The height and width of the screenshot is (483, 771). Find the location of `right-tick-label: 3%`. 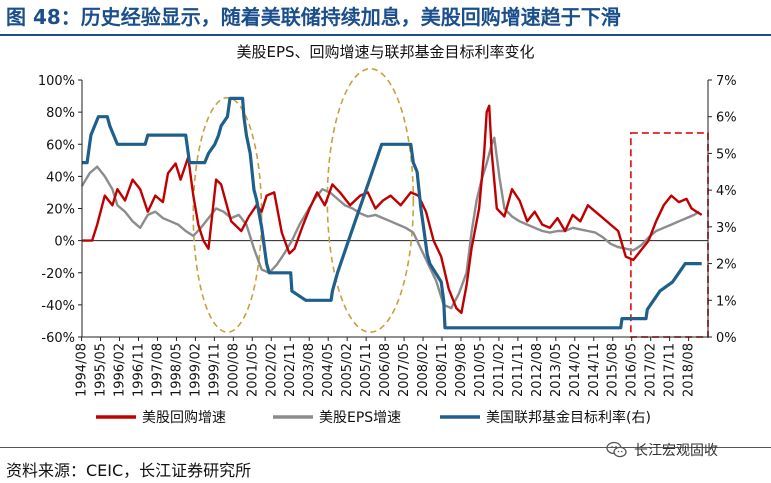

right-tick-label: 3% is located at coordinates (726, 228).